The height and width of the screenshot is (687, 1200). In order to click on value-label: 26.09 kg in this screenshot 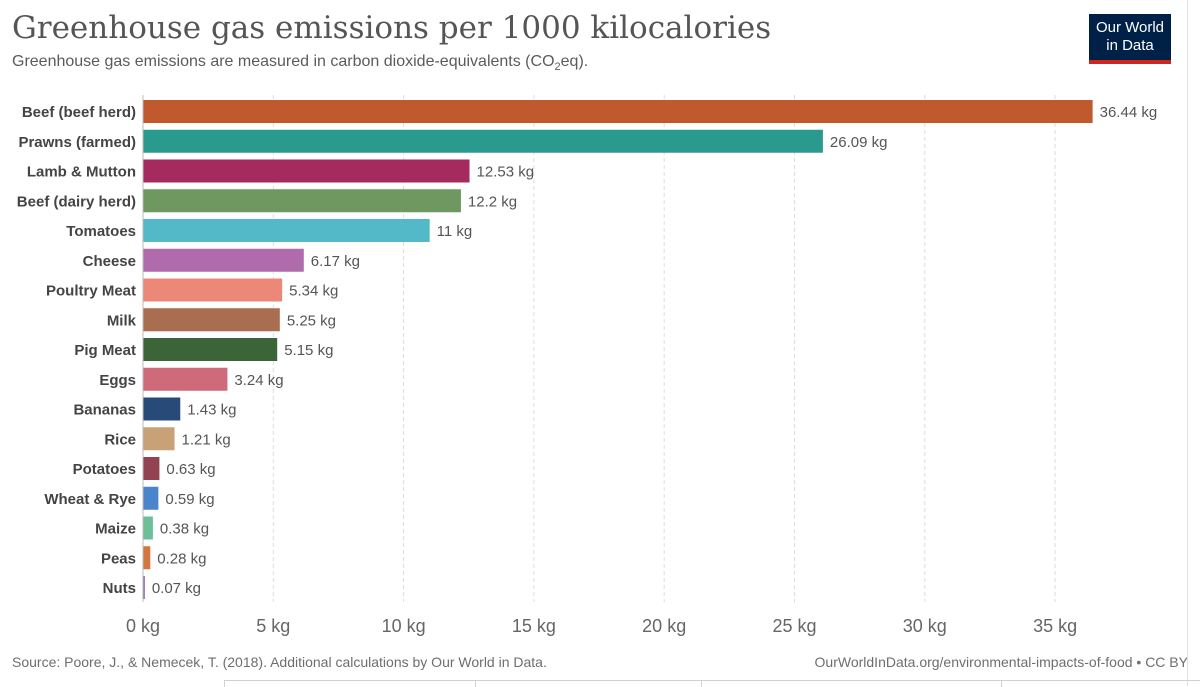, I will do `click(859, 142)`.